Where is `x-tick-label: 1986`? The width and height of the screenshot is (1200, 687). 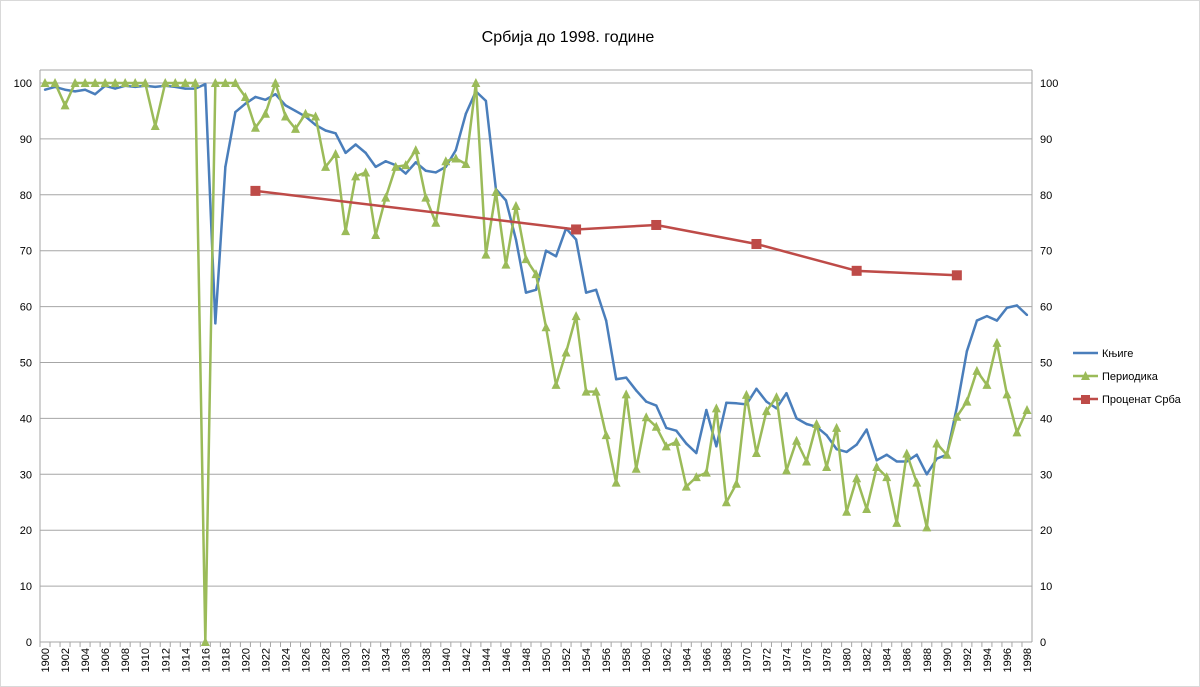
x-tick-label: 1986 is located at coordinates (908, 660).